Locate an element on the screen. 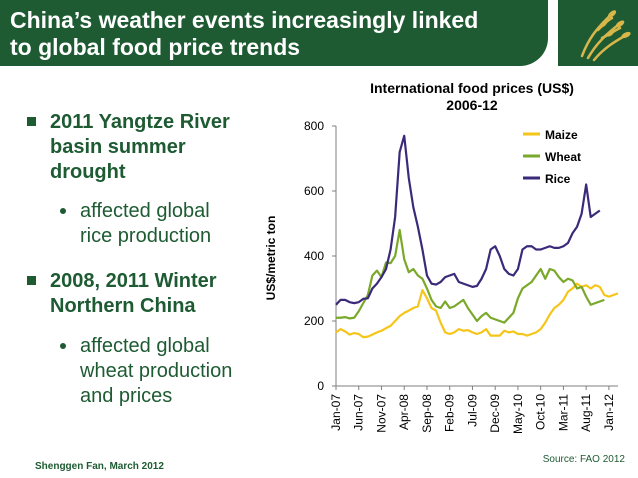 This screenshot has height=478, width=638. legend-label-wheat: Wheat is located at coordinates (563, 157).